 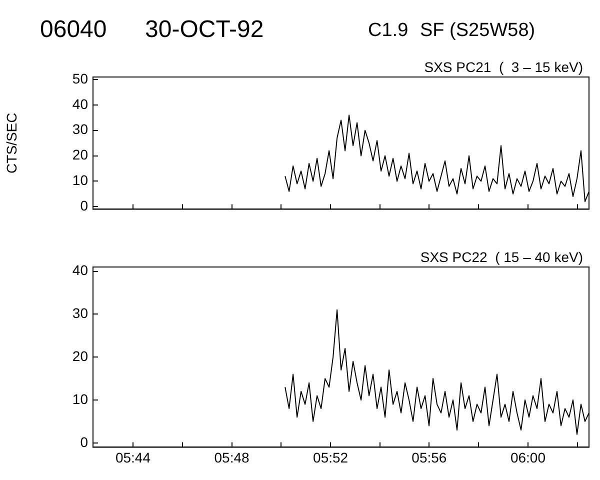 What do you see at coordinates (232, 457) in the screenshot?
I see `x-tick-label: 05:48` at bounding box center [232, 457].